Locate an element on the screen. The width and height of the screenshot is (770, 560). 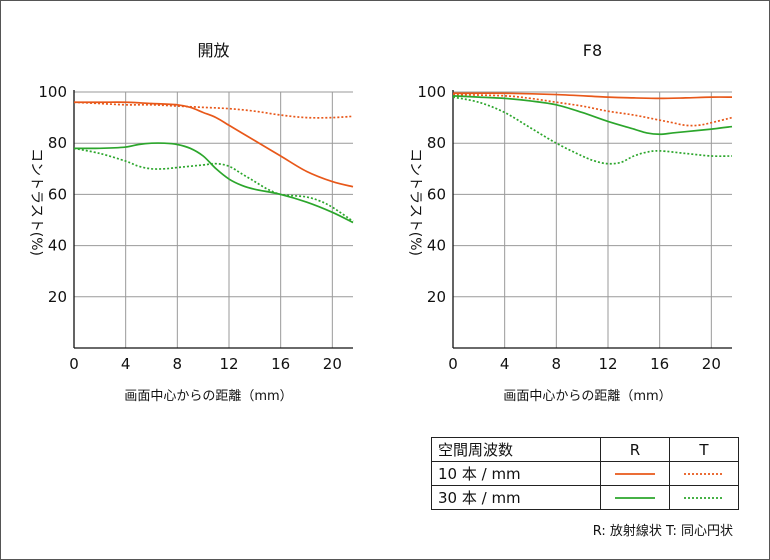
legend-row-10: 10 本 / mm is located at coordinates (585, 473).